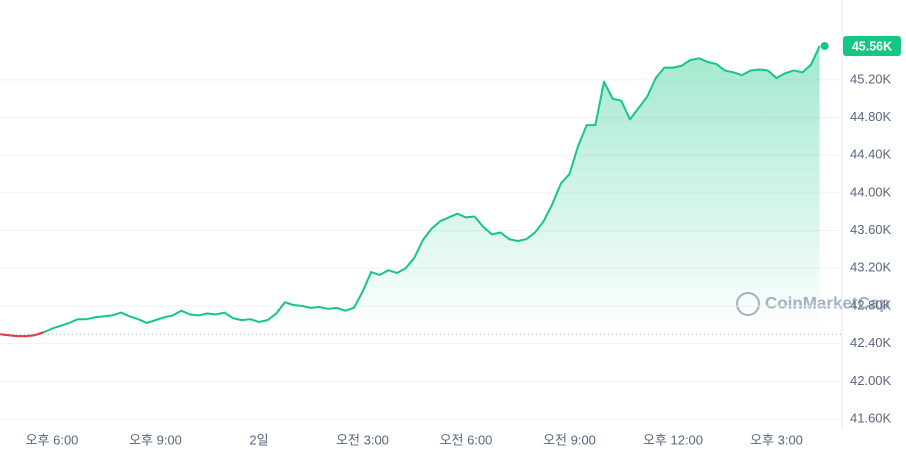  I want to click on x-tick-label: 오전 9:00, so click(569, 439).